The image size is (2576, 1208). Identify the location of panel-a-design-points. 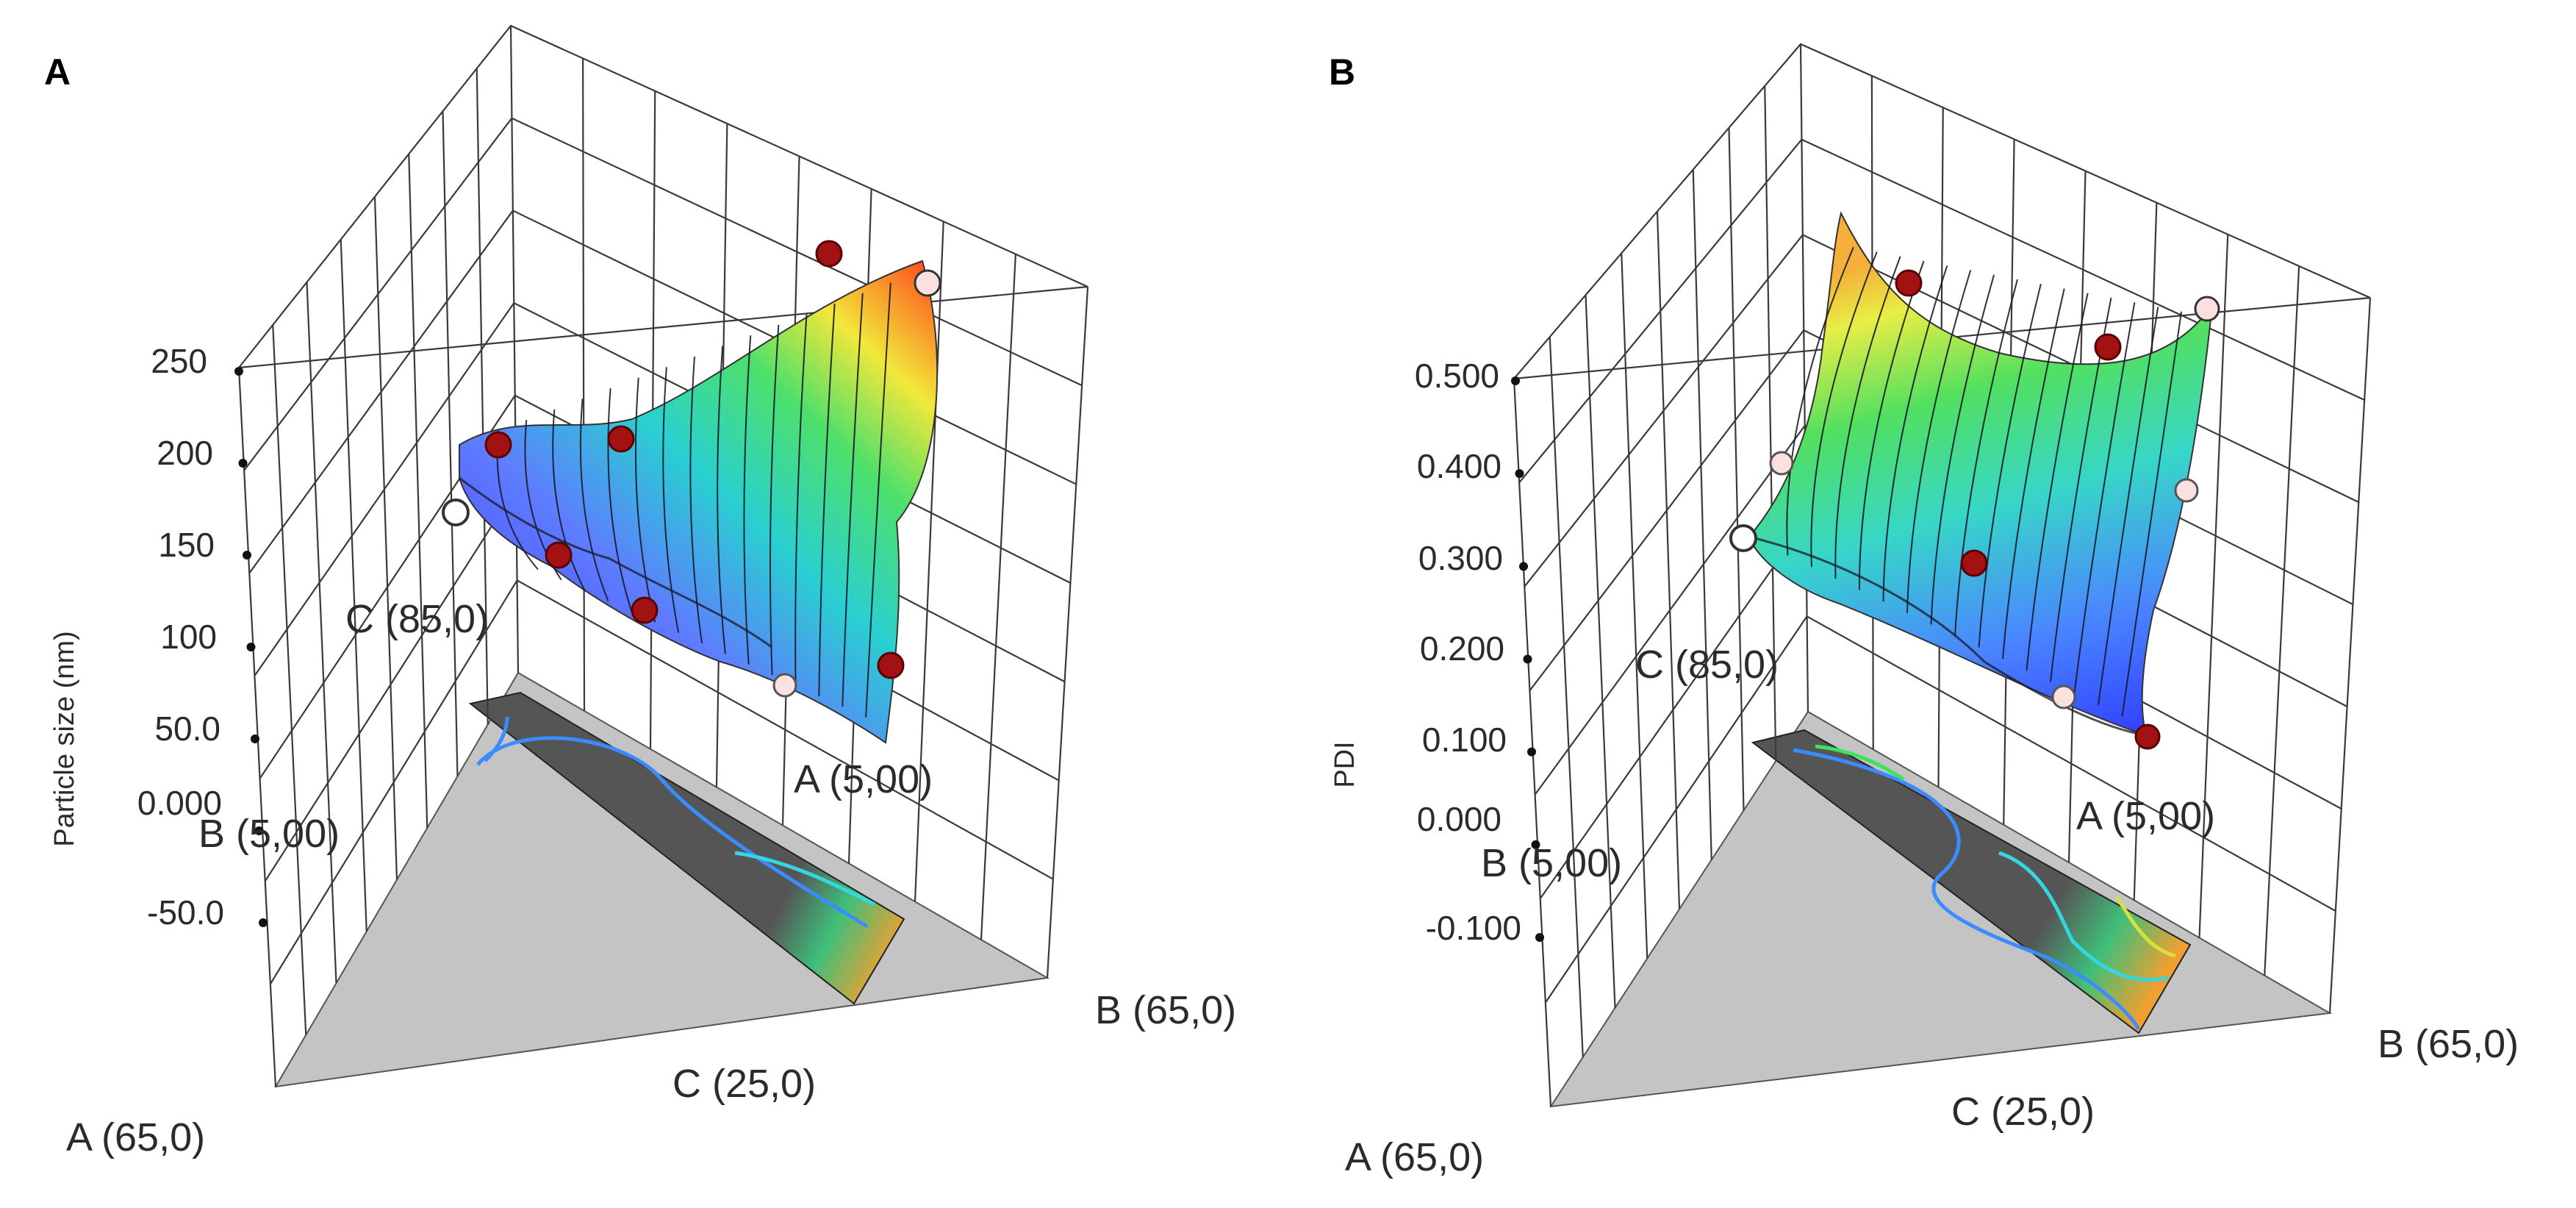
(691, 469).